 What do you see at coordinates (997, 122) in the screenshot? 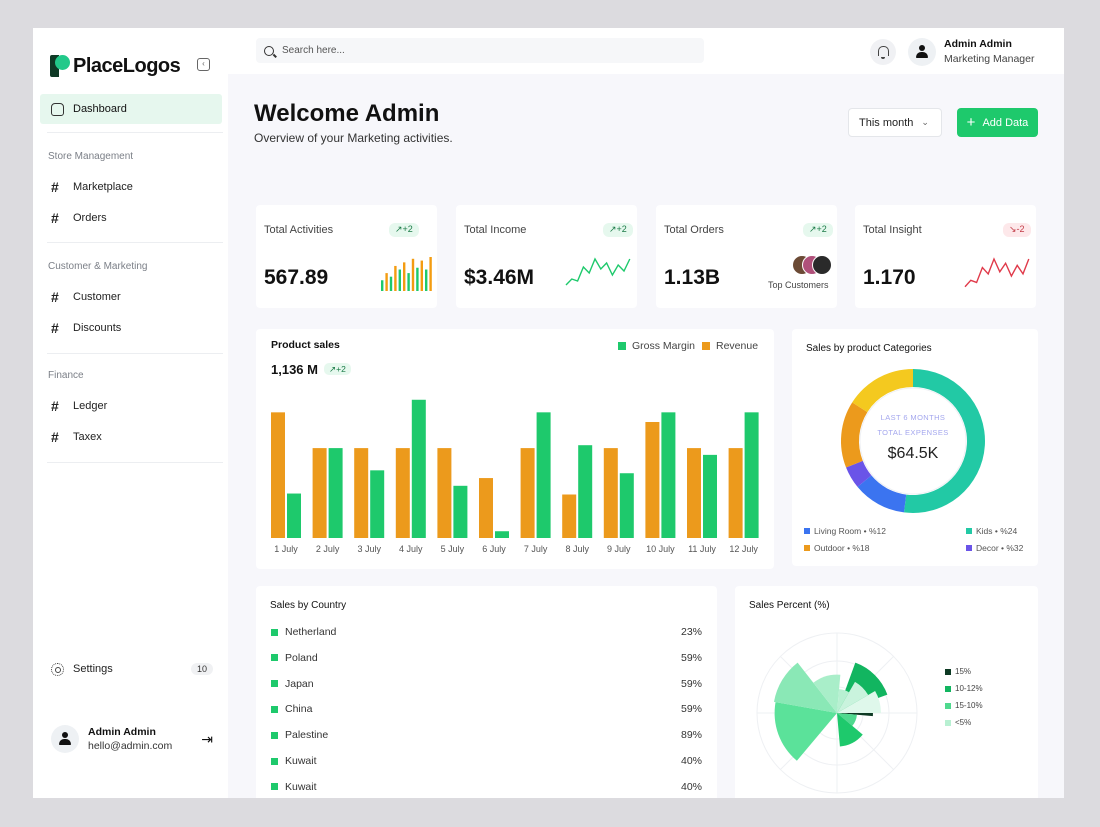
I see `add-data-button: + Add Data` at bounding box center [997, 122].